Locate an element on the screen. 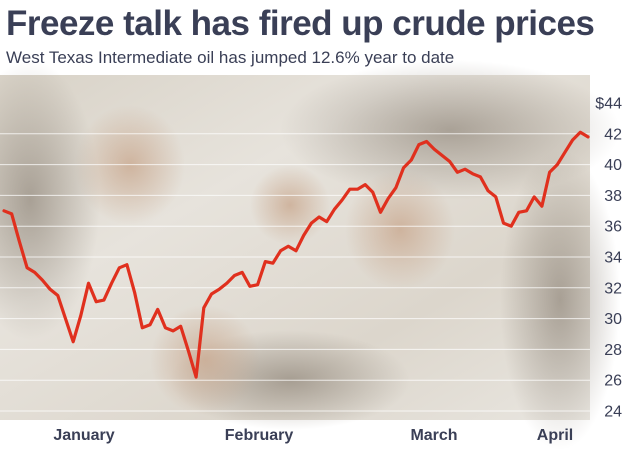 This screenshot has width=630, height=471. y-tick-label: 30 is located at coordinates (613, 319).